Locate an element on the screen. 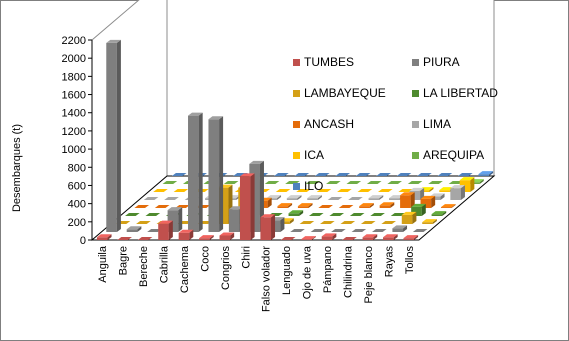  legend-label: AREQUIPA is located at coordinates (453, 155).